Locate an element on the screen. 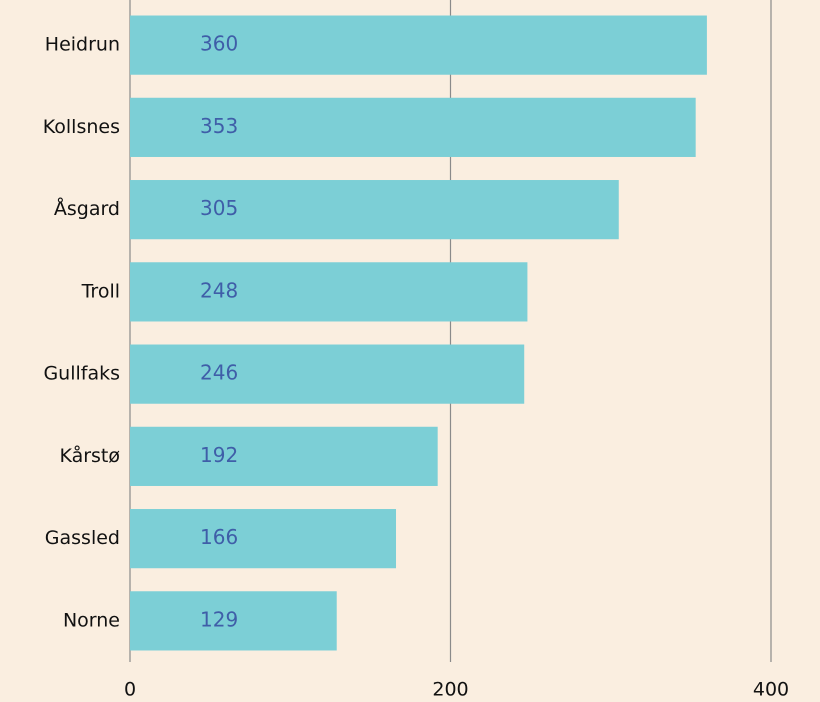 The image size is (820, 702). y-tick-label: Norne is located at coordinates (91, 620).